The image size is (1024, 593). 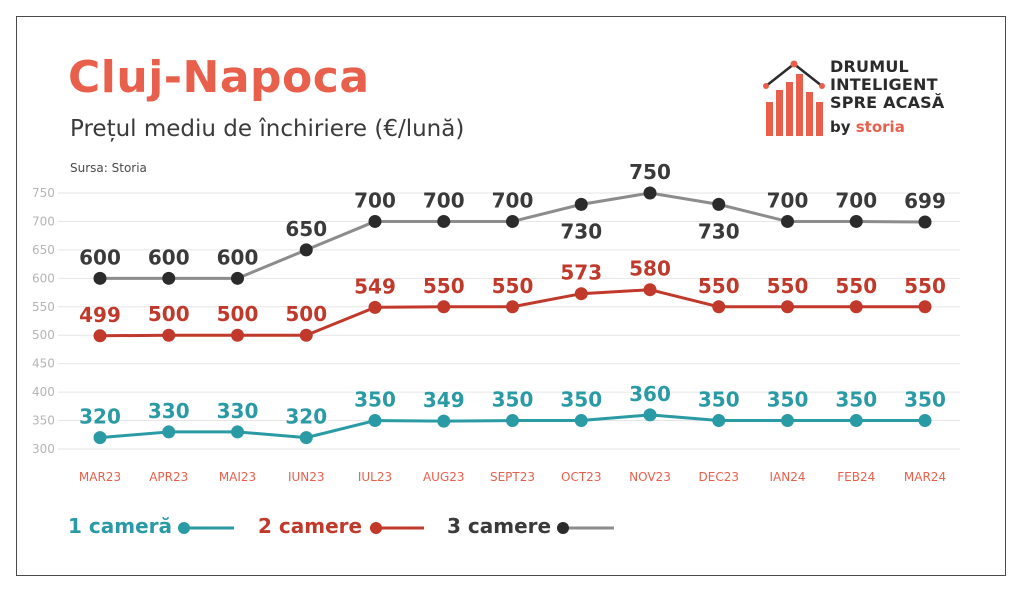 I want to click on logo-line-3: SPRE ACASĂ, so click(x=887, y=102).